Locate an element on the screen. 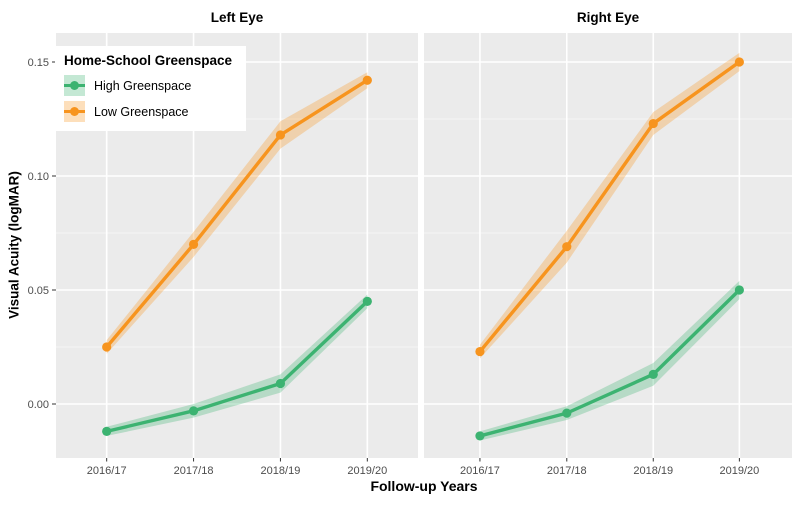 This screenshot has width=800, height=505. legend-title: Home-School Greenspace is located at coordinates (148, 60).